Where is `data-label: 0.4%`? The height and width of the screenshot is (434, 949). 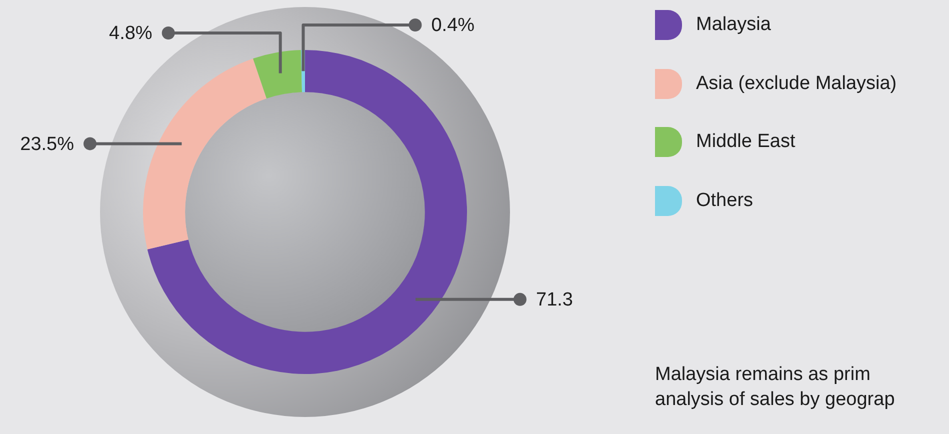
data-label: 0.4% is located at coordinates (453, 25).